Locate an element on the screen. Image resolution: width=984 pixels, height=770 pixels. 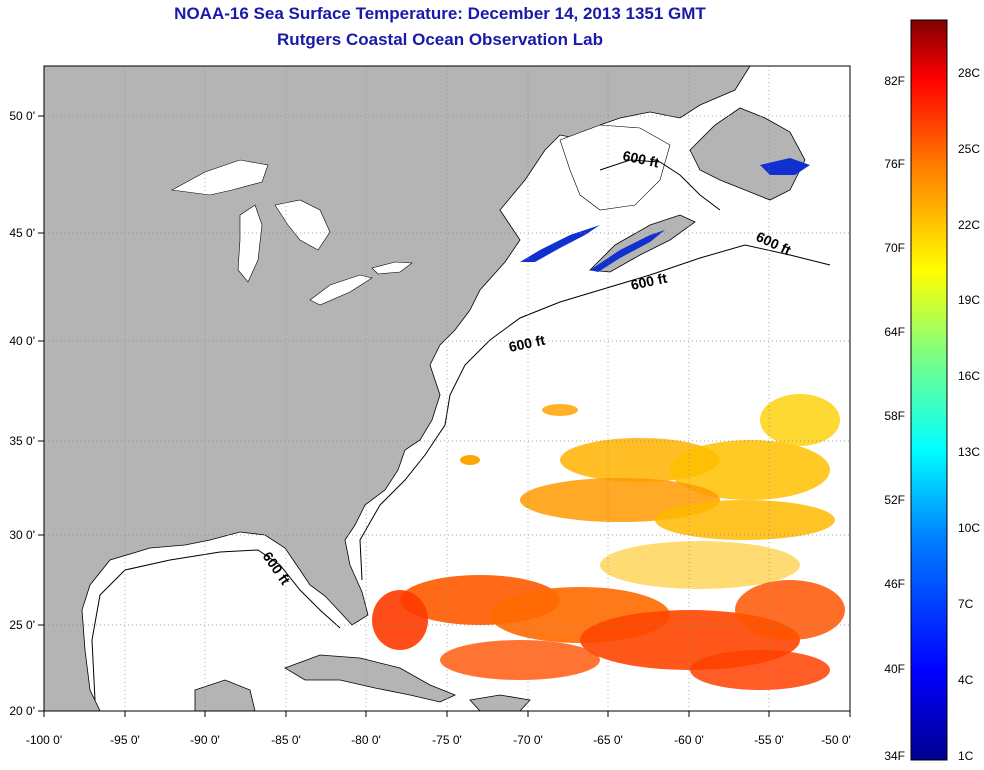
colorbar-c-label: 28C is located at coordinates (969, 73).